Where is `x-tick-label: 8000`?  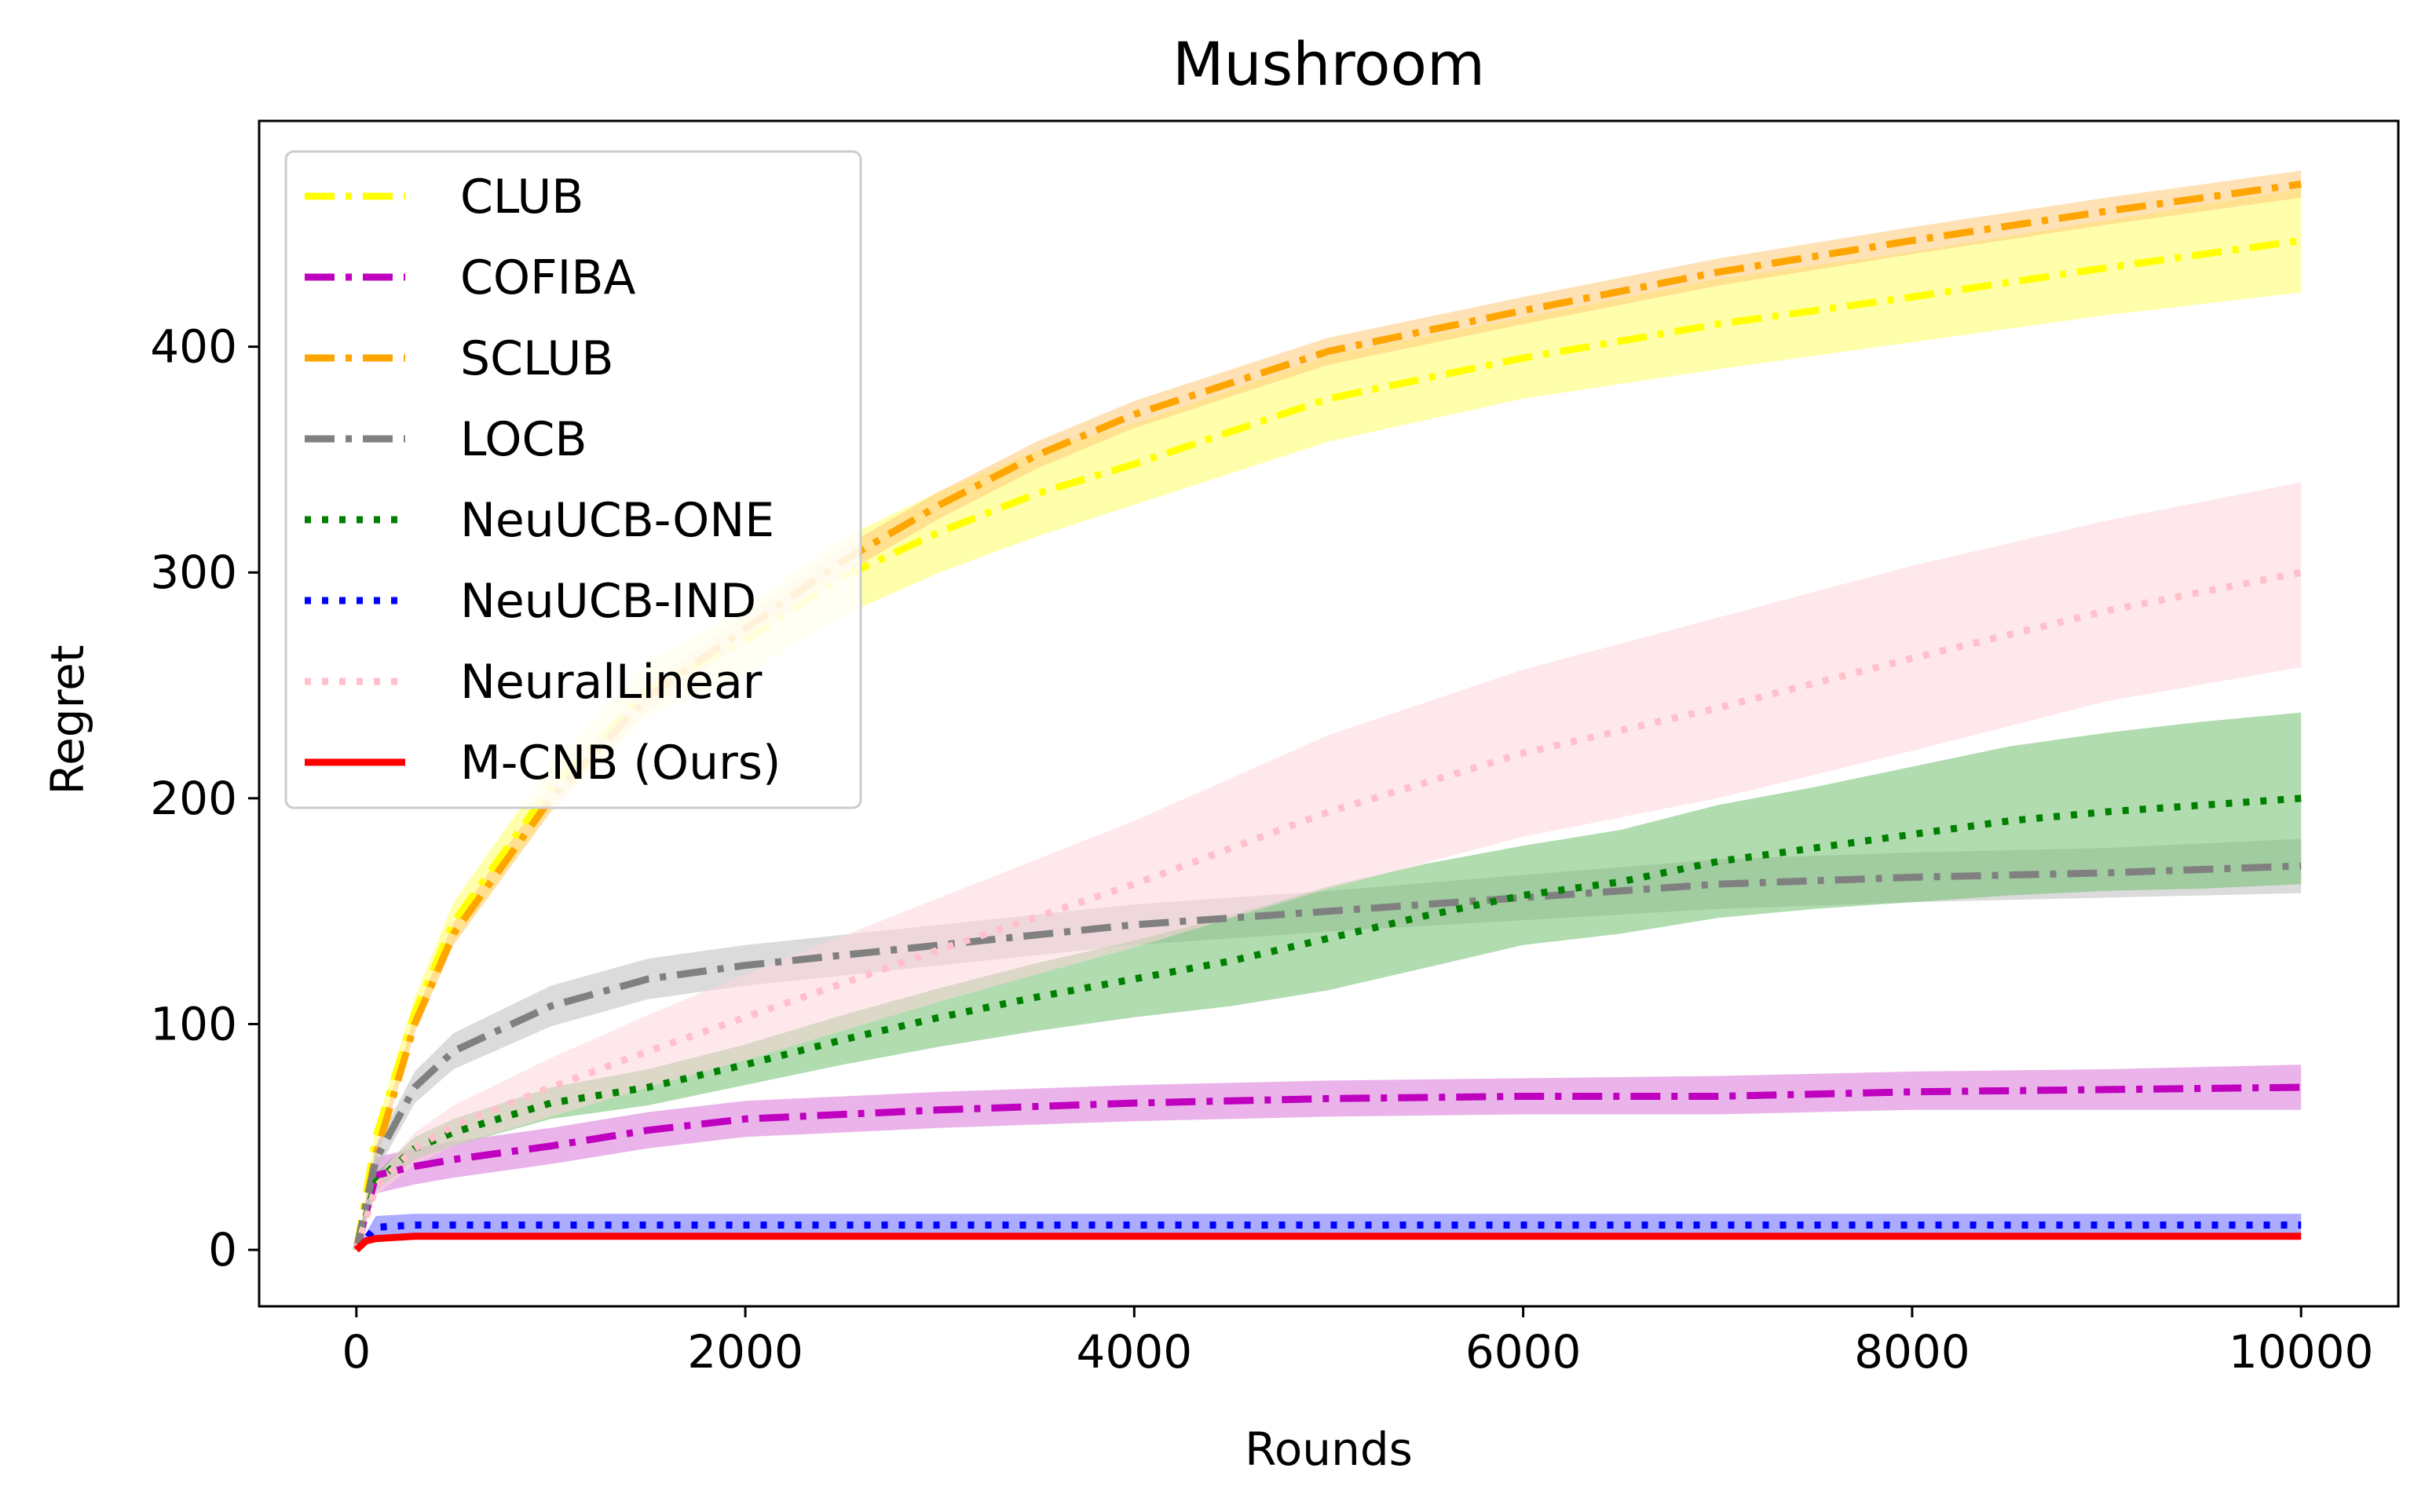 x-tick-label: 8000 is located at coordinates (1912, 1352).